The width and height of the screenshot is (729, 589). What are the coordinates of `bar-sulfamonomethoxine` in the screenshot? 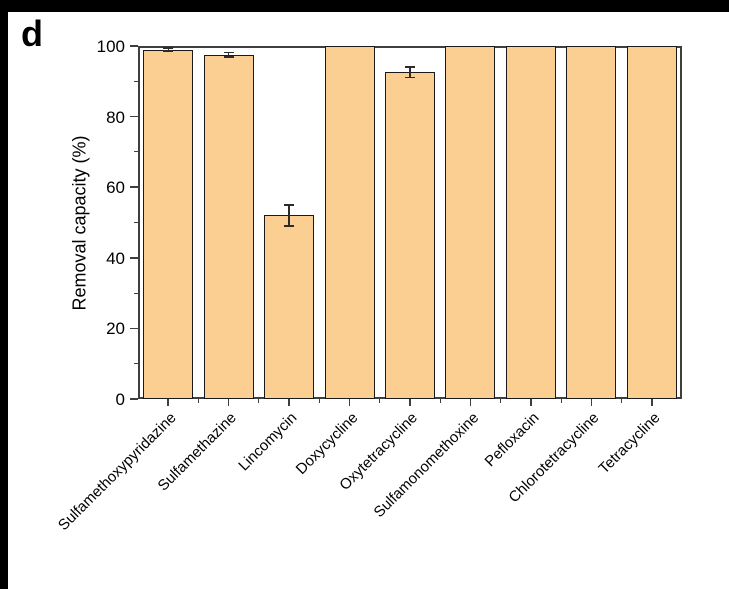 It's located at (470, 222).